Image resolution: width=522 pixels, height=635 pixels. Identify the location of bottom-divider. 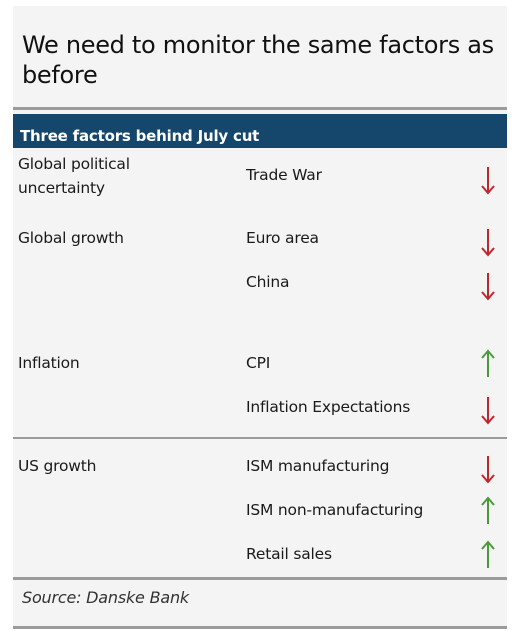
(260, 627).